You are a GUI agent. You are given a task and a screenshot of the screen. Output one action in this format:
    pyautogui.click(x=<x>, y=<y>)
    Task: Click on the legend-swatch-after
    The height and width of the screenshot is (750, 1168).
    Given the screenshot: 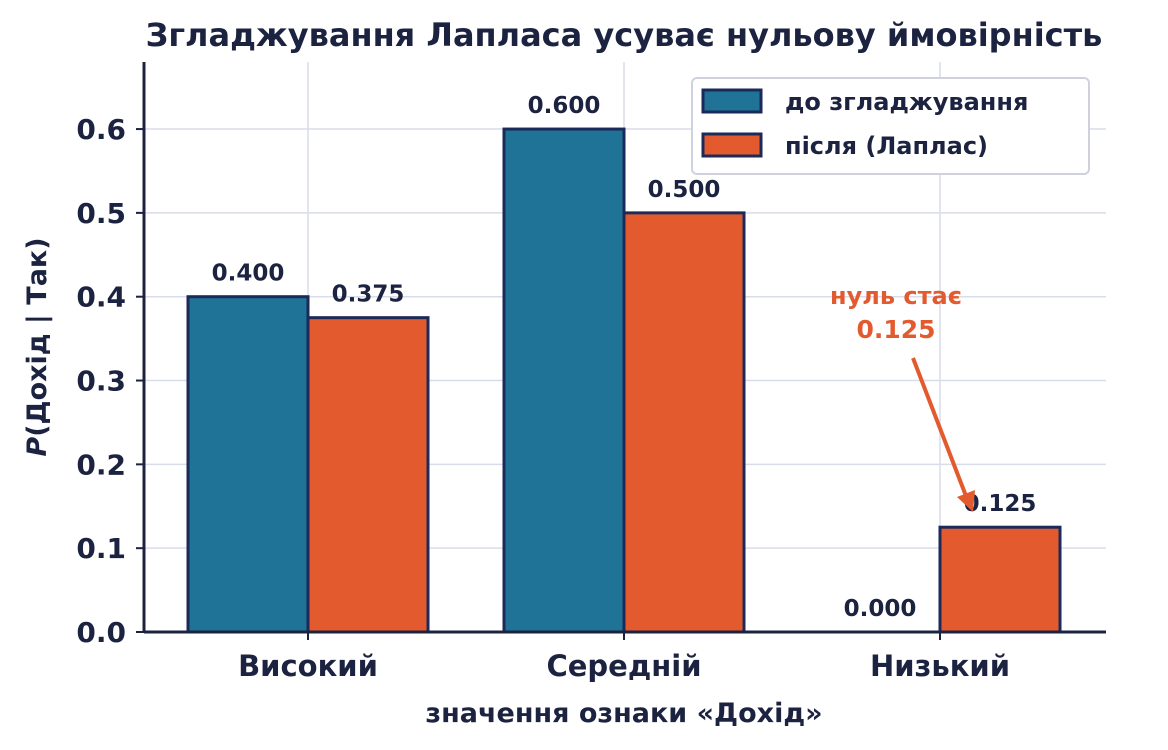 What is the action you would take?
    pyautogui.click(x=732, y=145)
    